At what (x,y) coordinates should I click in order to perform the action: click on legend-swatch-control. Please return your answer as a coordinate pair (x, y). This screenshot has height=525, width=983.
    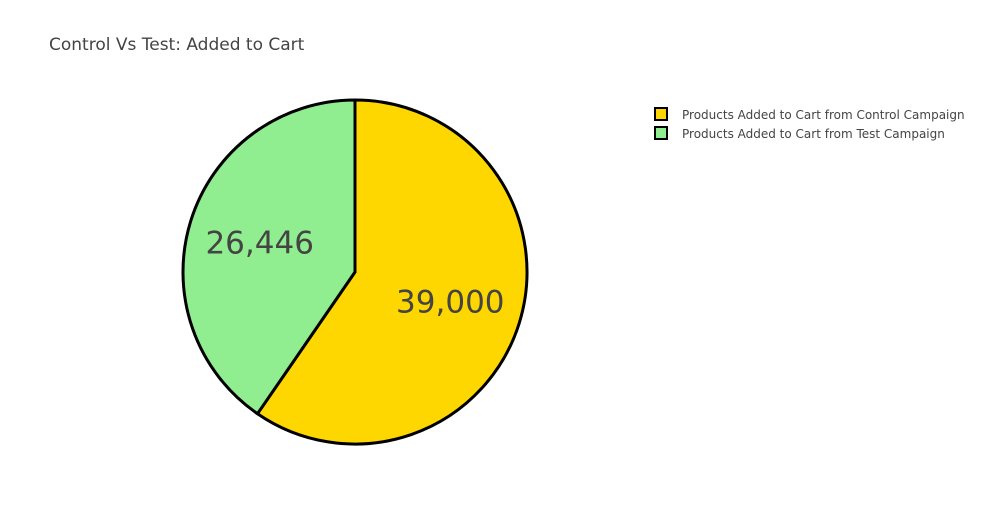
    Looking at the image, I should click on (661, 114).